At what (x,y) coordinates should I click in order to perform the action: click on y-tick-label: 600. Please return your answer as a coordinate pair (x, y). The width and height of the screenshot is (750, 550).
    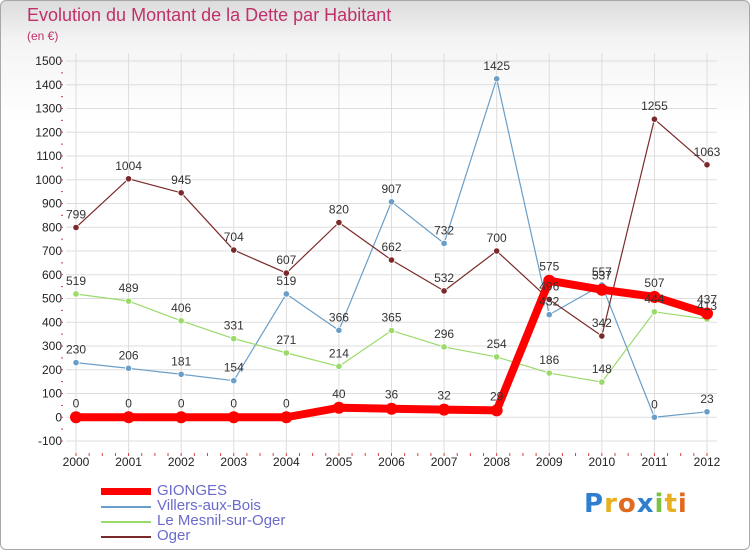
    Looking at the image, I should click on (52, 275).